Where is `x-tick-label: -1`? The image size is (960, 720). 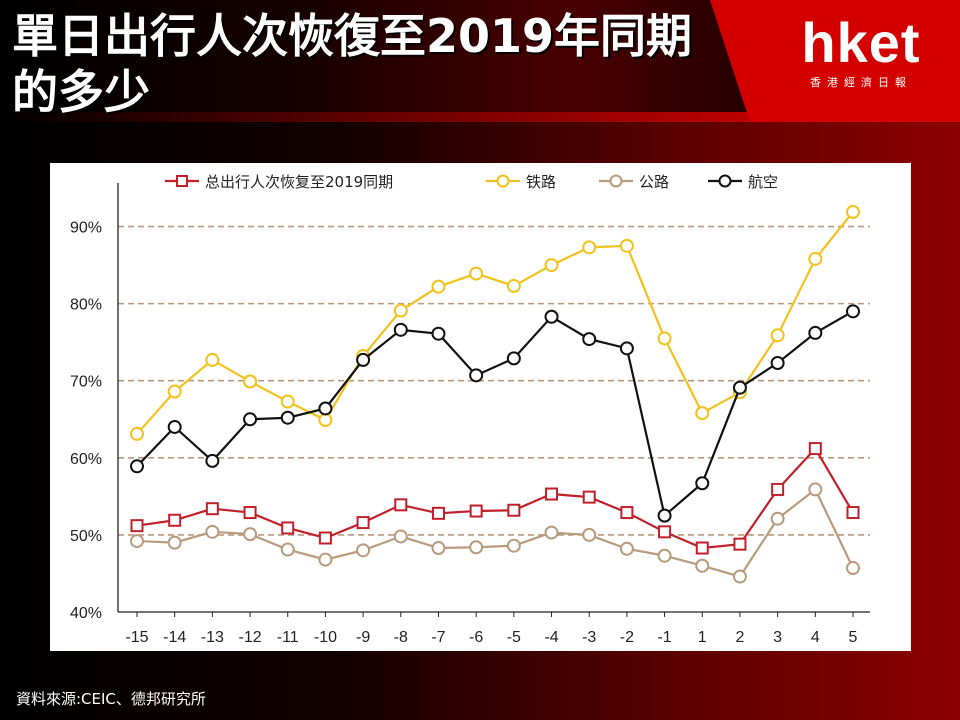 x-tick-label: -1 is located at coordinates (664, 637).